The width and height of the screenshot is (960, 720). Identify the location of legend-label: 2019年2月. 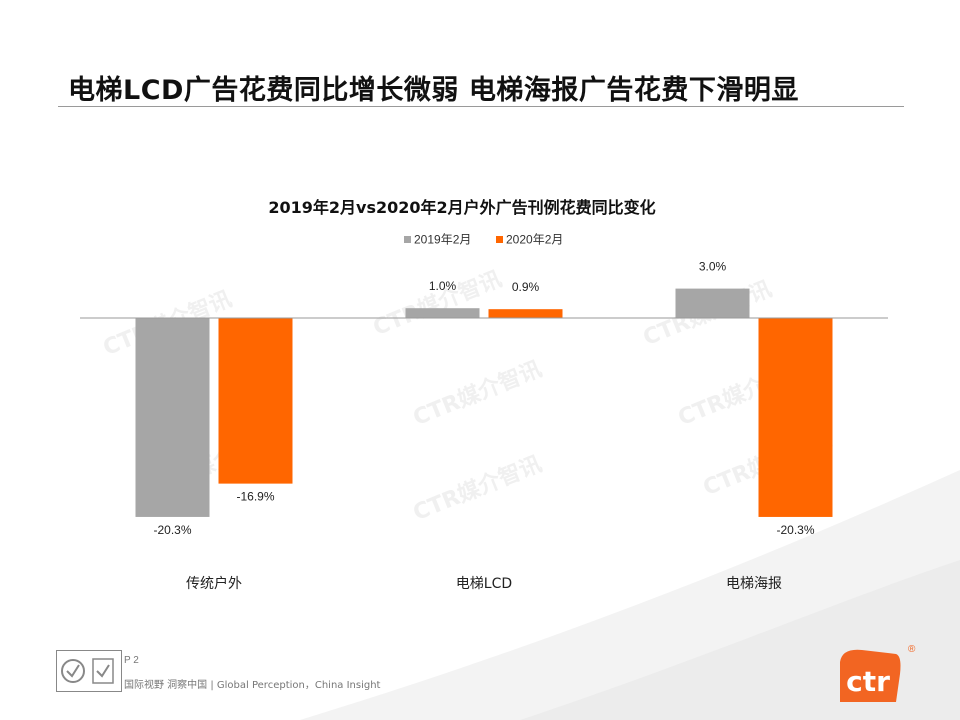
(442, 240).